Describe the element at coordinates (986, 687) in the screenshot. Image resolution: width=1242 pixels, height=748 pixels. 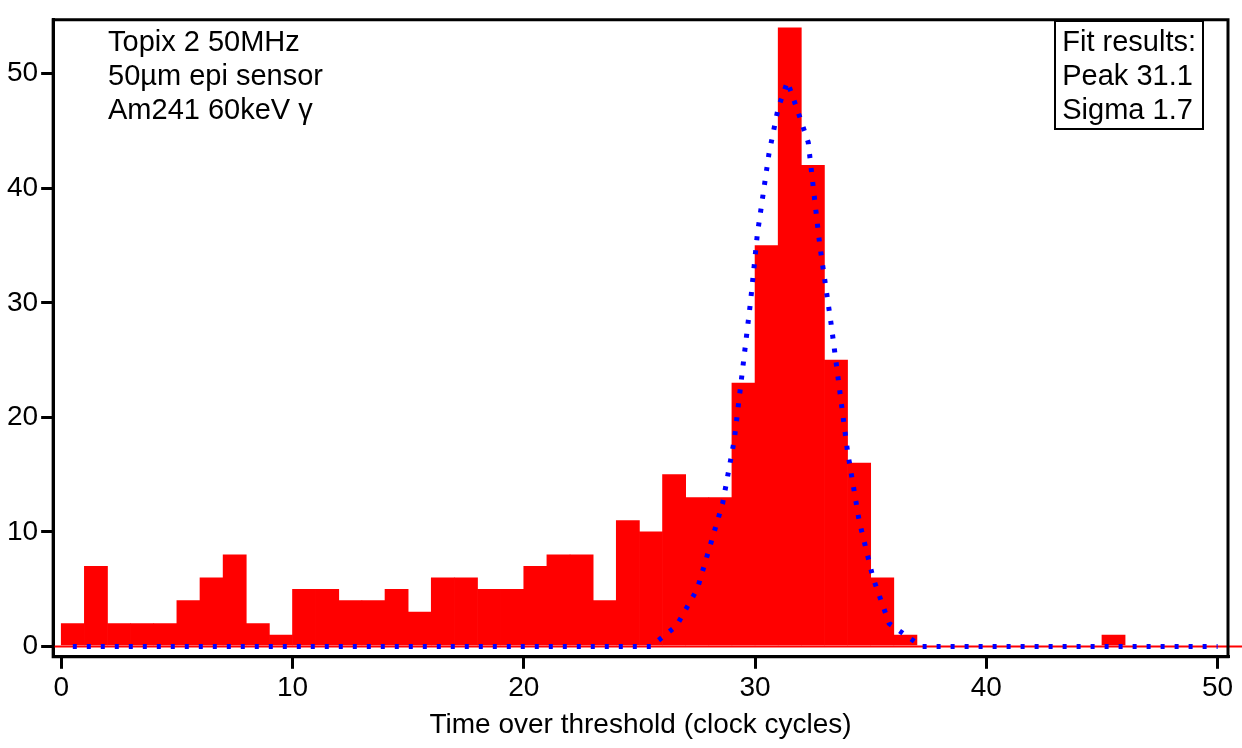
I see `x-tick-label: 40` at that location.